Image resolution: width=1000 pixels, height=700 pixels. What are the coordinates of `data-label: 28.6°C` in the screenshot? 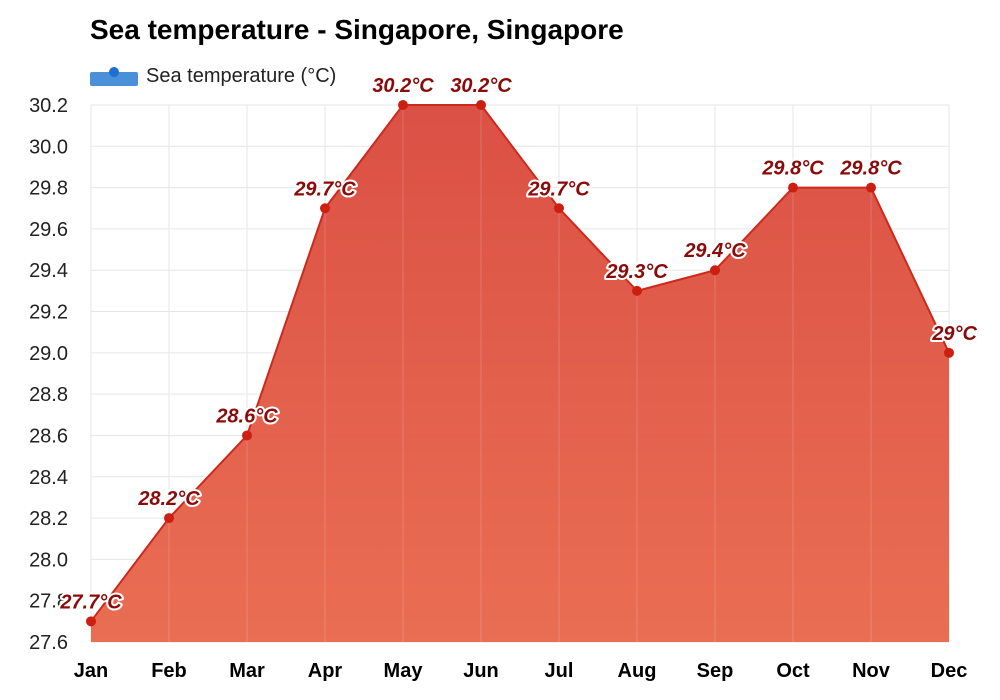 It's located at (246, 416).